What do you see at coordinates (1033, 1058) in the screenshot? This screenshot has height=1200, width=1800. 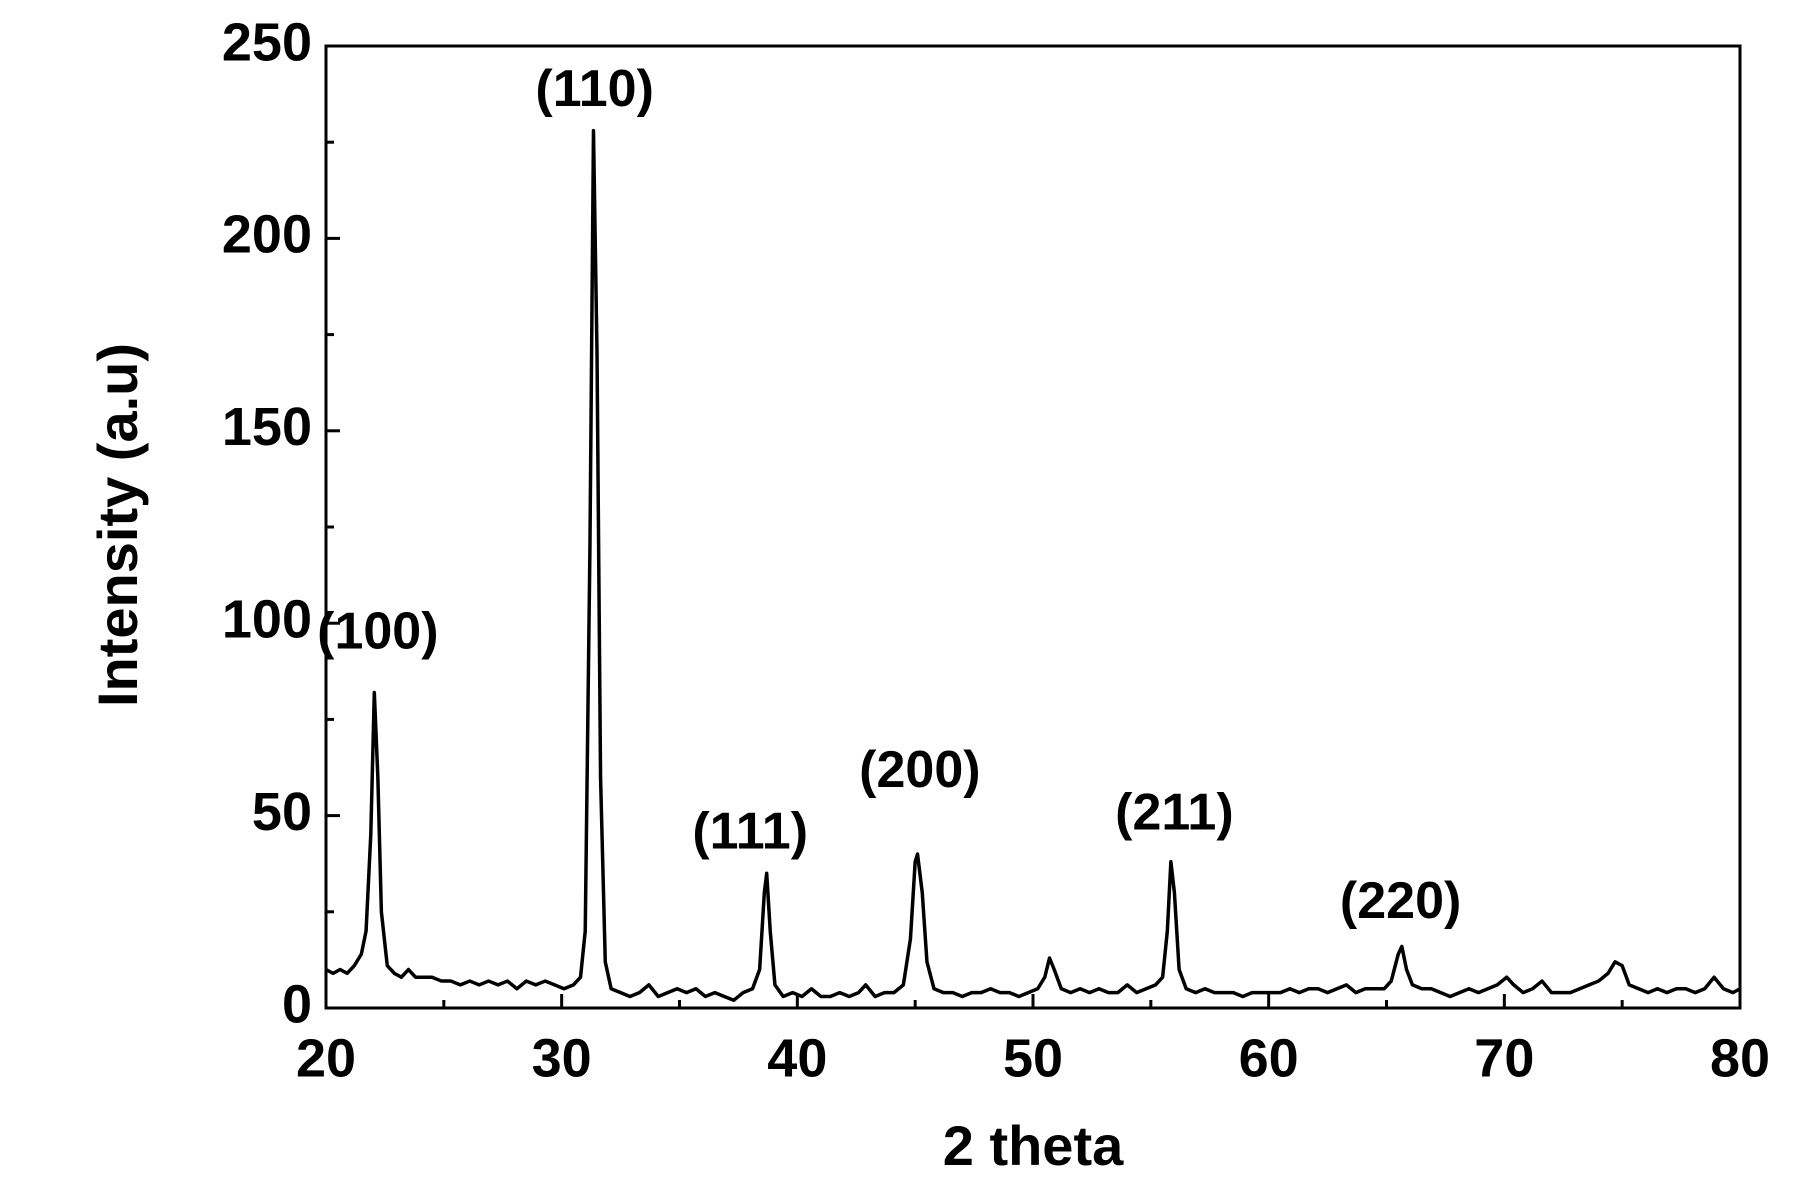 I see `x-tick-label: 50` at bounding box center [1033, 1058].